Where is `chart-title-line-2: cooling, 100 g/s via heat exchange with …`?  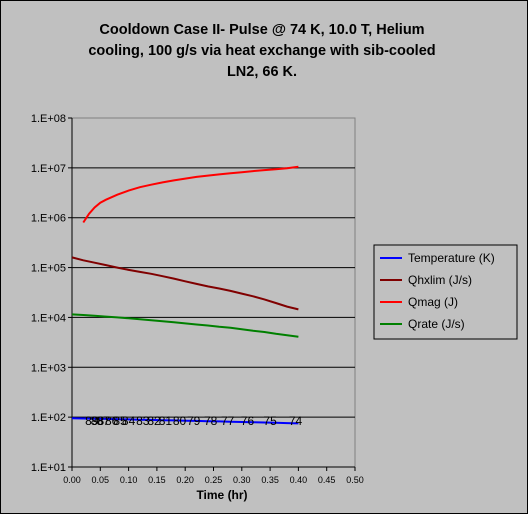
chart-title-line-2: cooling, 100 g/s via heat exchange with … is located at coordinates (261, 51).